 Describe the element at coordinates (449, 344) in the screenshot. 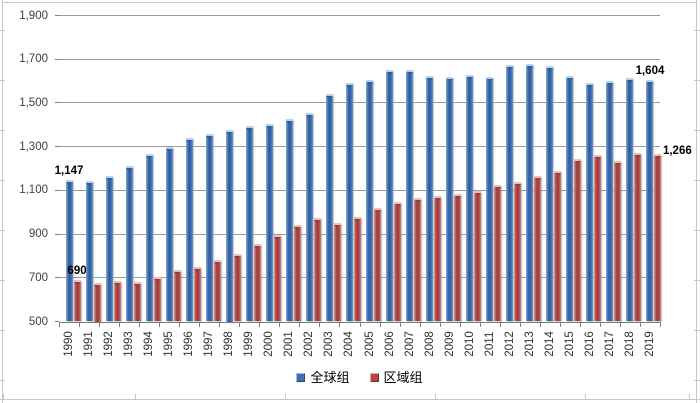

I see `x-axis-label: 2009` at that location.